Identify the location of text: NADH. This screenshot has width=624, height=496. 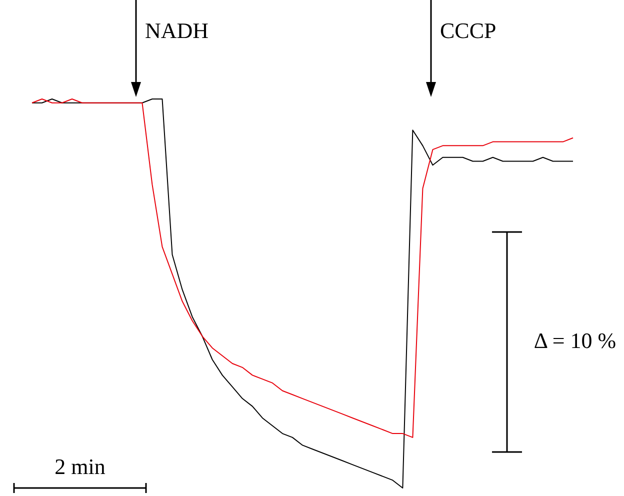
(177, 30).